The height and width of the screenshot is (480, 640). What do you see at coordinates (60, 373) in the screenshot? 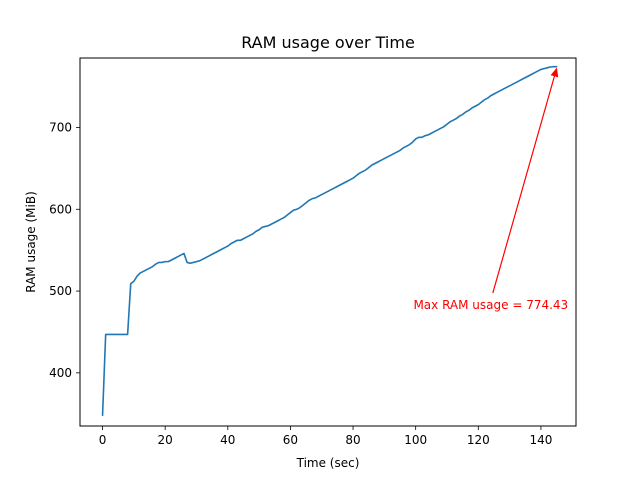
I see `y-tick-label: 400` at bounding box center [60, 373].